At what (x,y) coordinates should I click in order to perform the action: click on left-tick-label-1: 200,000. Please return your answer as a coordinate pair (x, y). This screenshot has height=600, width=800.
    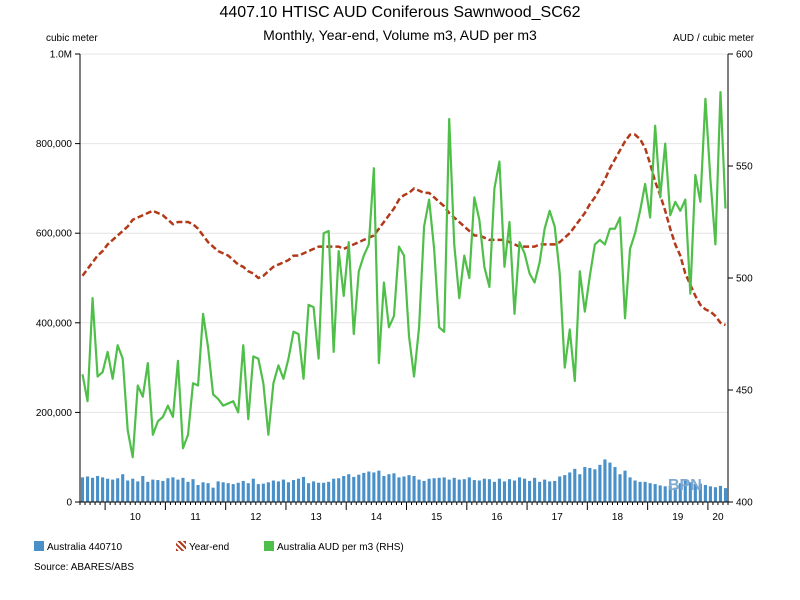
    Looking at the image, I should click on (54, 413).